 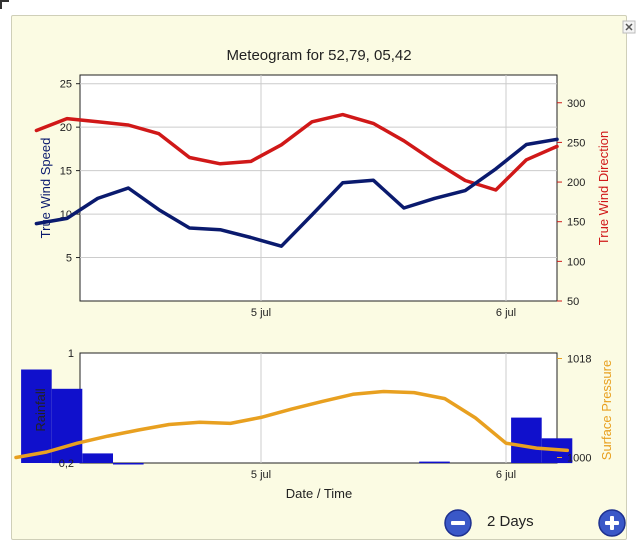 I want to click on rainfall-axis-label: Rainfall, so click(x=40, y=409).